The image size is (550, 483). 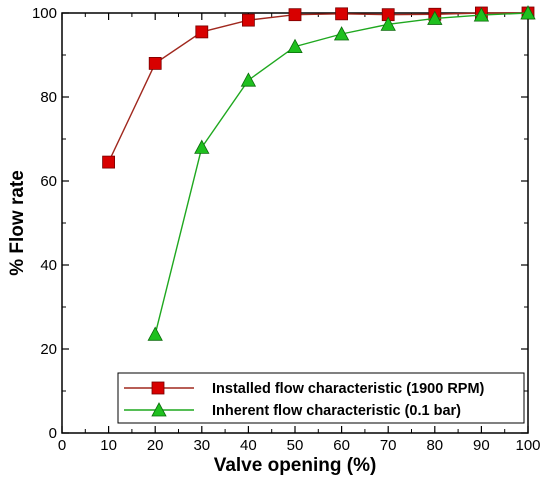 I want to click on x-tick-label-30: 30, so click(x=201, y=445).